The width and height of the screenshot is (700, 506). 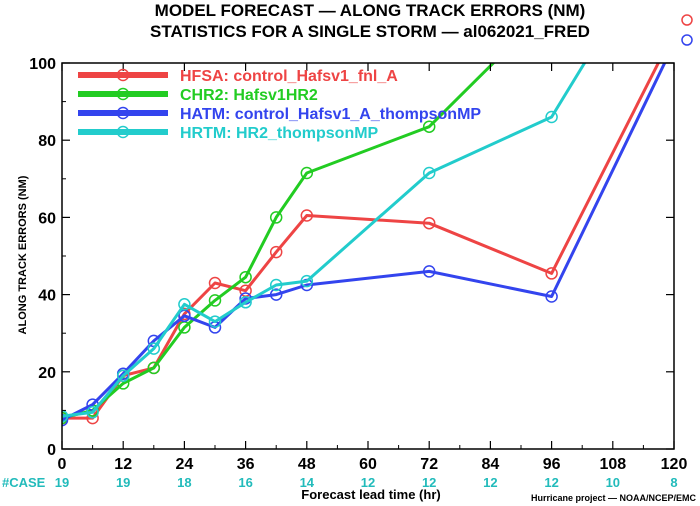 What do you see at coordinates (47, 218) in the screenshot?
I see `y-tick-label: 60` at bounding box center [47, 218].